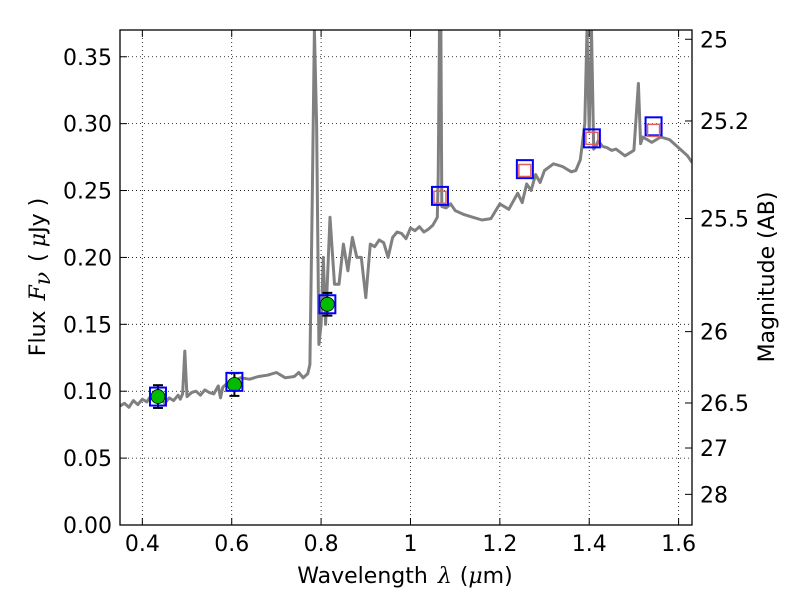  What do you see at coordinates (142, 544) in the screenshot?
I see `x-tick-label: 0.4` at bounding box center [142, 544].